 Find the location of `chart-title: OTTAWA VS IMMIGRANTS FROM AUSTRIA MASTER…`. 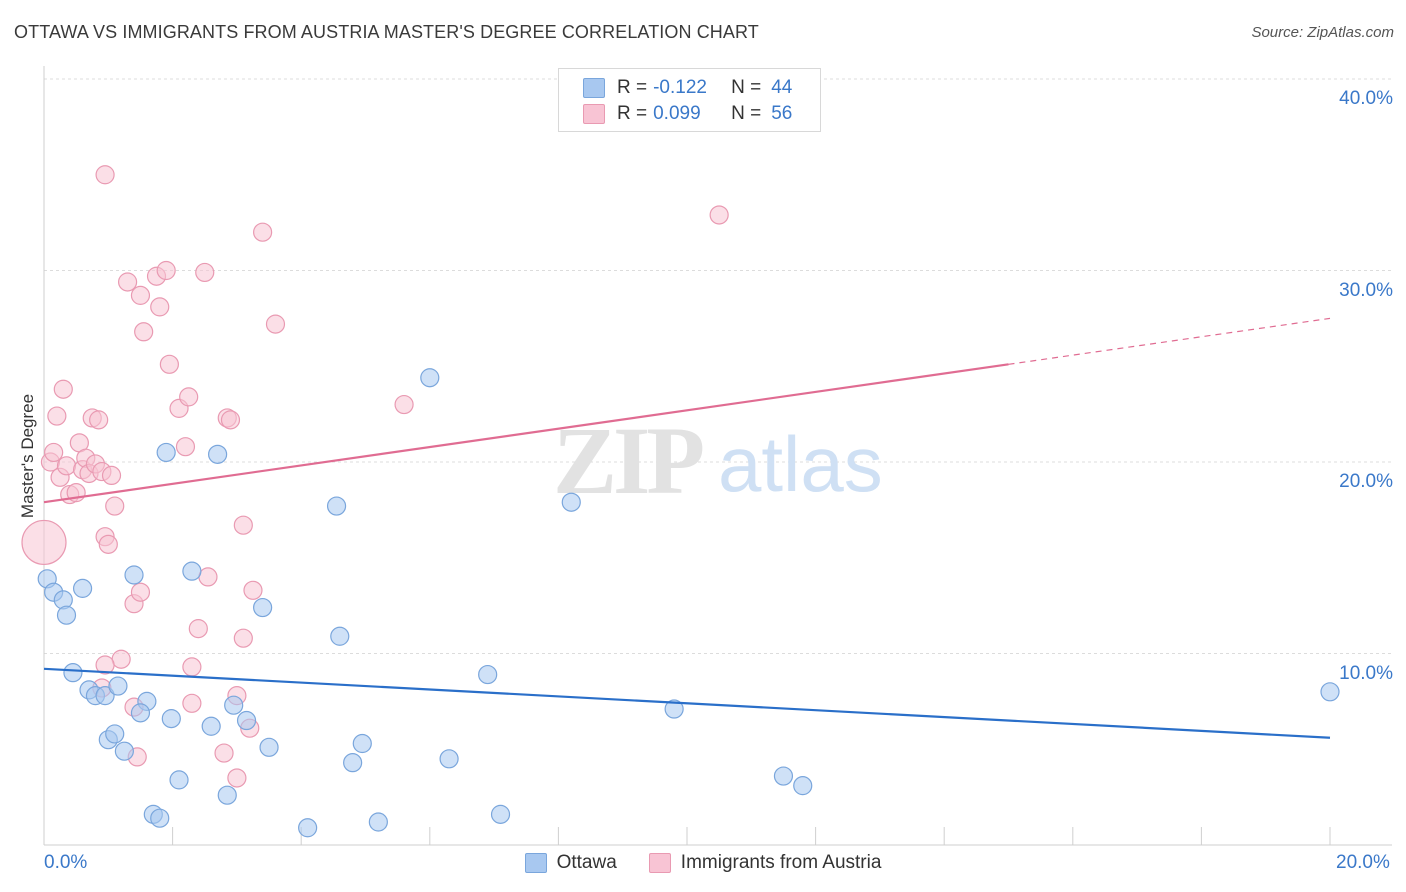

chart-title: OTTAWA VS IMMIGRANTS FROM AUSTRIA MASTER… is located at coordinates (386, 32).